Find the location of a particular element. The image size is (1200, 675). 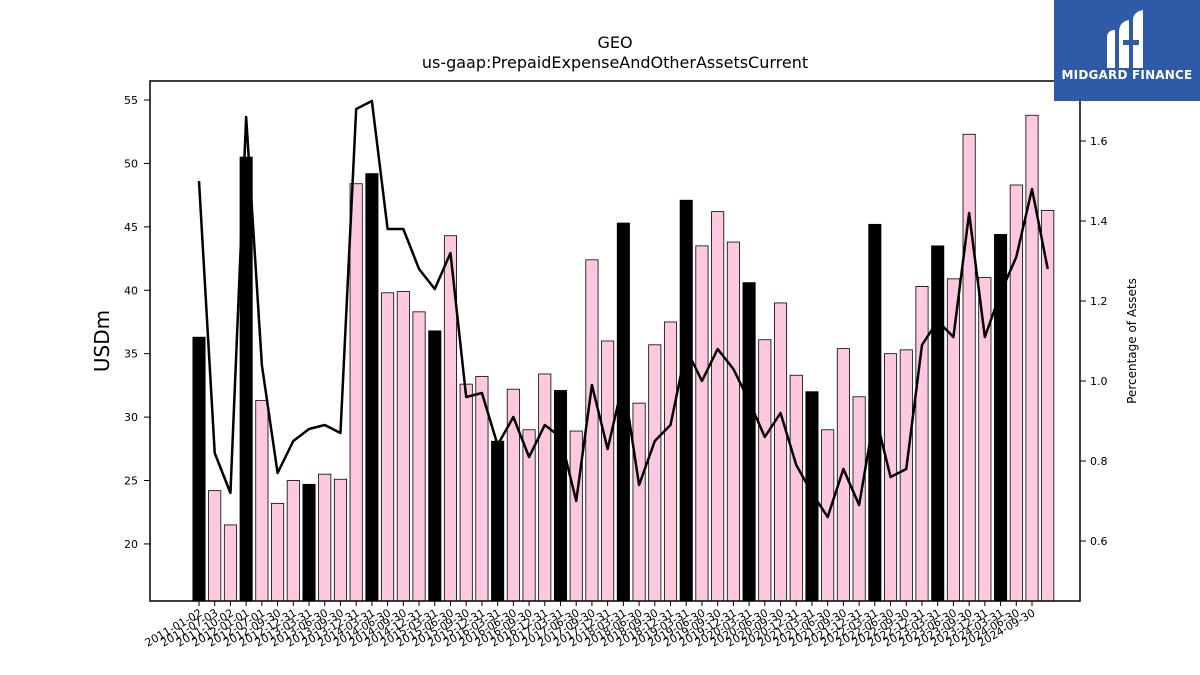

y-axis-left-label: USDm is located at coordinates (102, 341).